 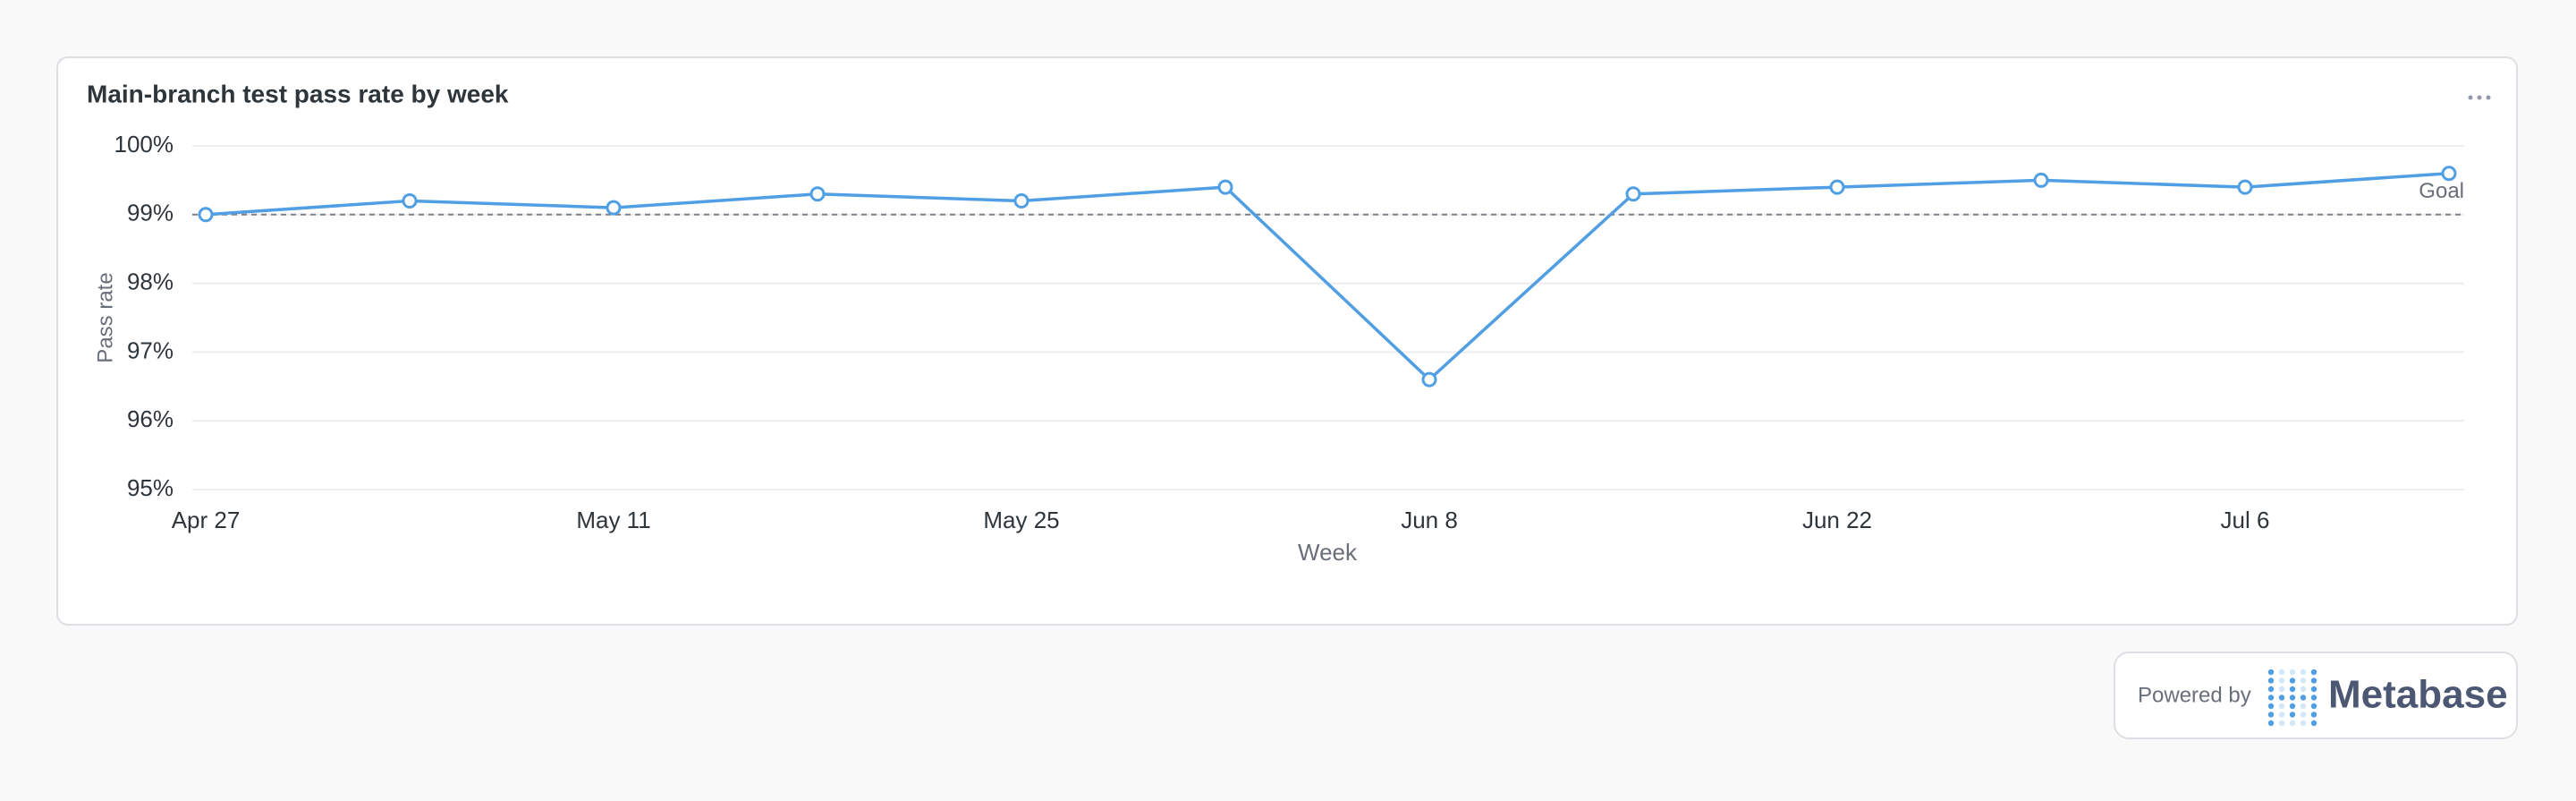 What do you see at coordinates (2479, 97) in the screenshot?
I see `menu-icon` at bounding box center [2479, 97].